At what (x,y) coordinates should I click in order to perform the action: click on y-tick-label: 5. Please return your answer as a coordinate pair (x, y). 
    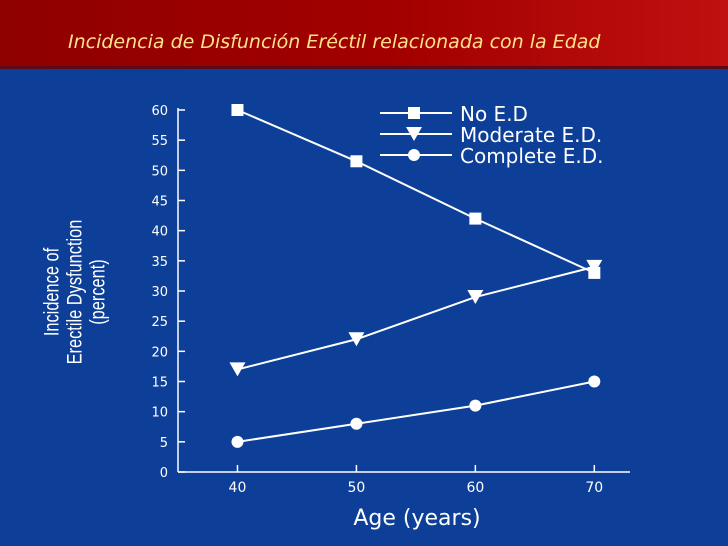
    Looking at the image, I should click on (164, 443).